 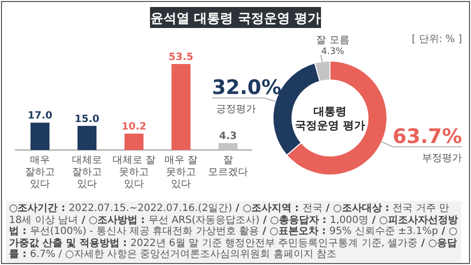 I want to click on text: 대통령 국정운영 평가, so click(x=330, y=118).